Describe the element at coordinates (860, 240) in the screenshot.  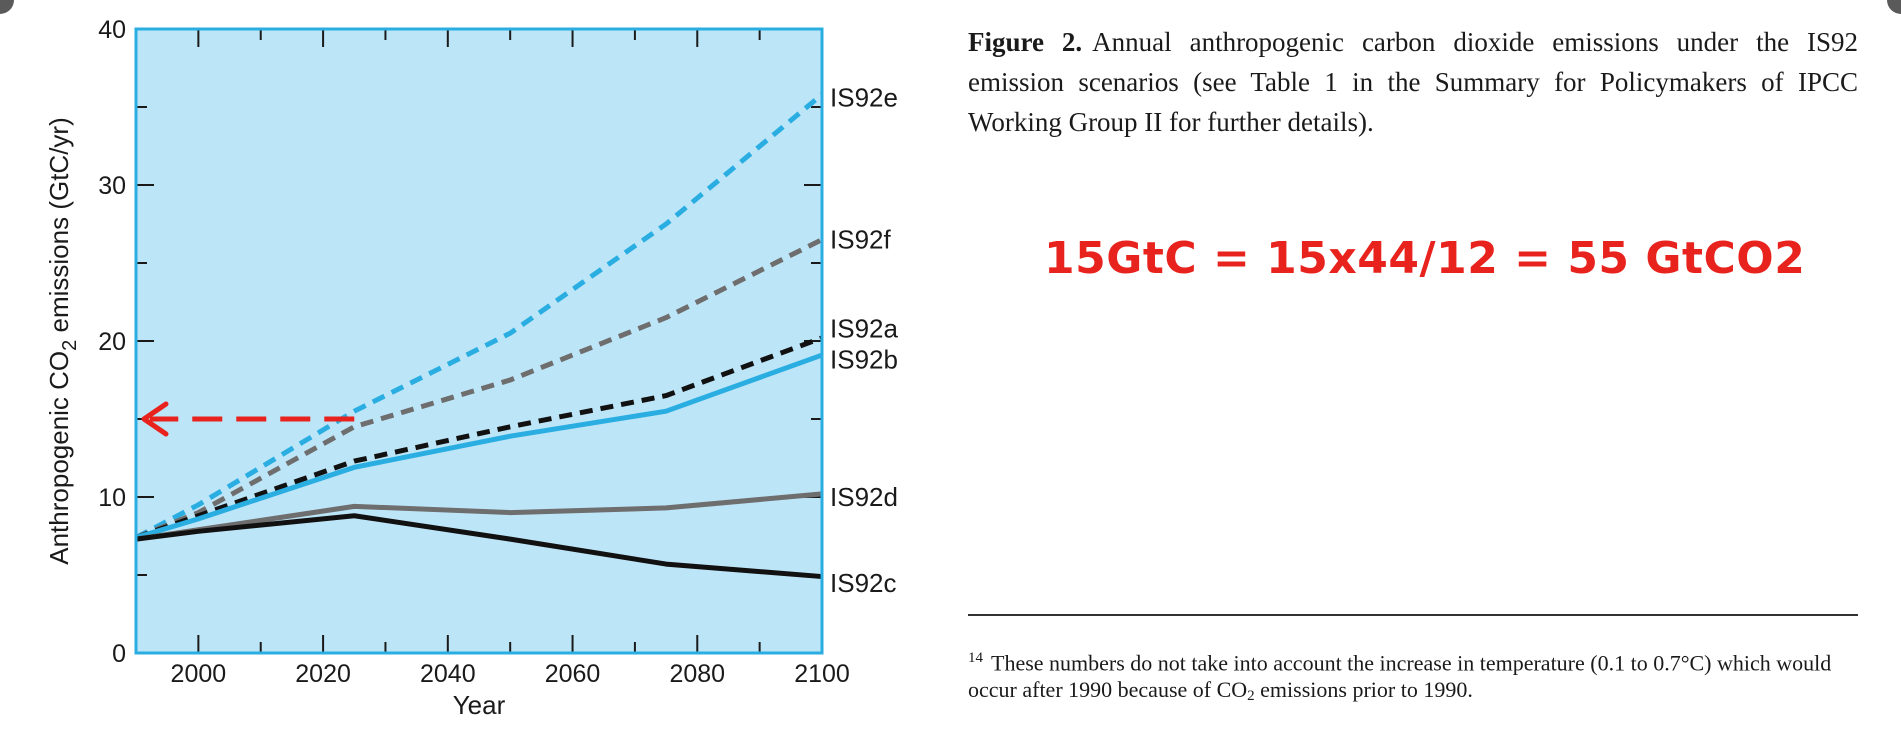
I see `series-label-is92f: IS92f` at that location.